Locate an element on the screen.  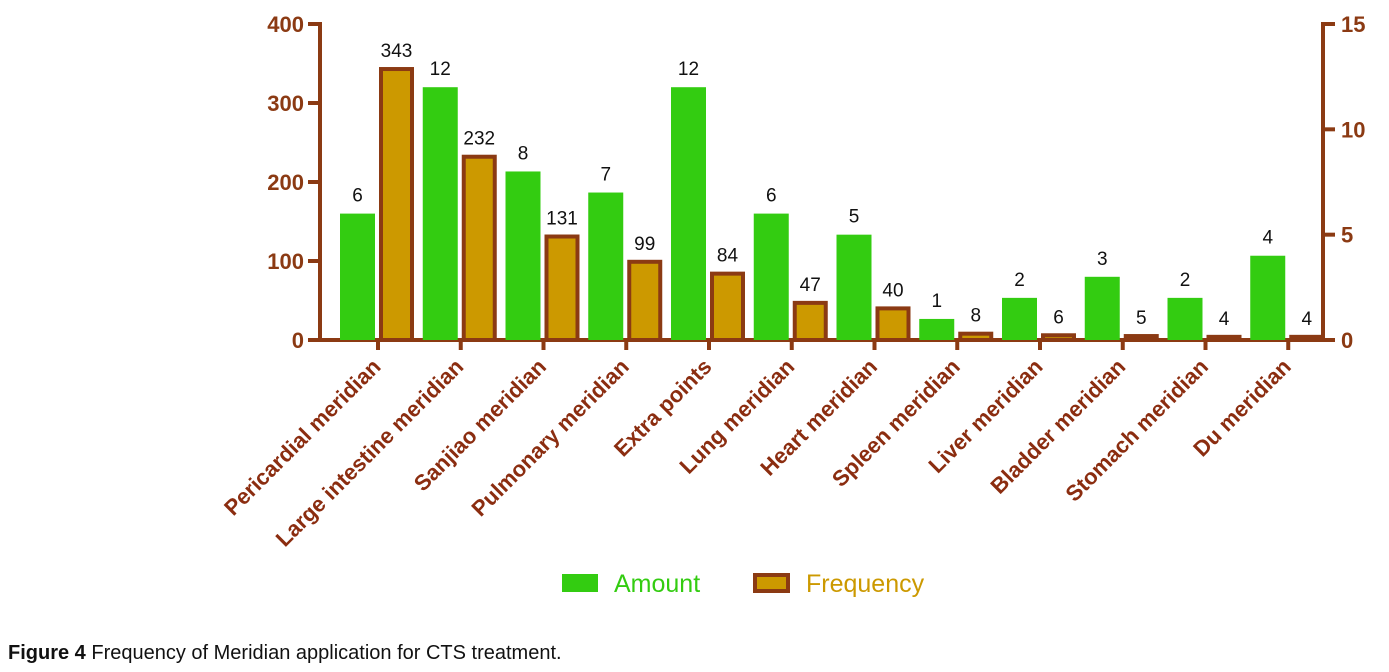
right-tick-label: 15 is located at coordinates (1353, 24).